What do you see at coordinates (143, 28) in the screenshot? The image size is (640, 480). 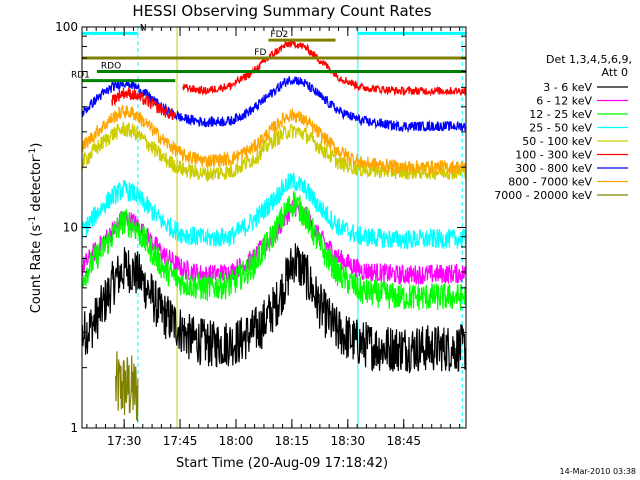 I see `annotation-label-n: N` at bounding box center [143, 28].